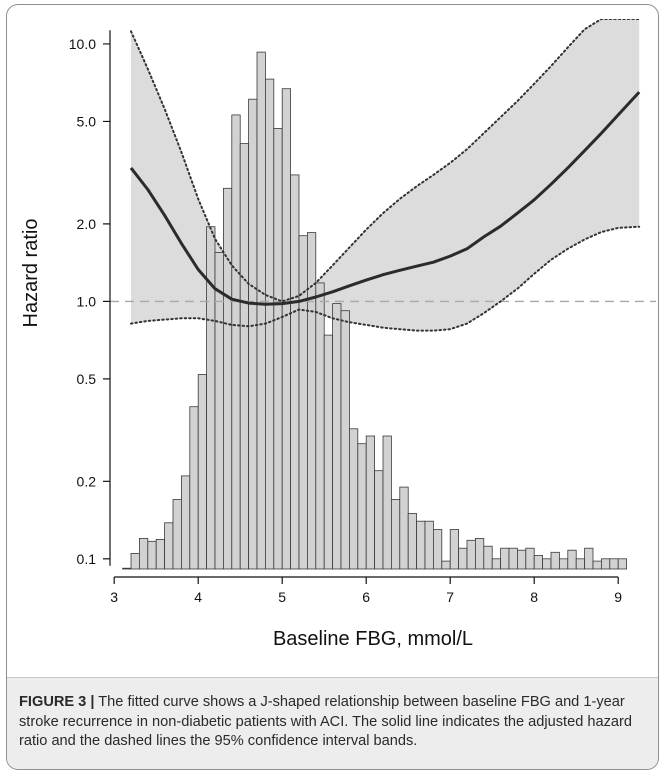 The height and width of the screenshot is (778, 667). I want to click on x-tick-label: 7, so click(450, 597).